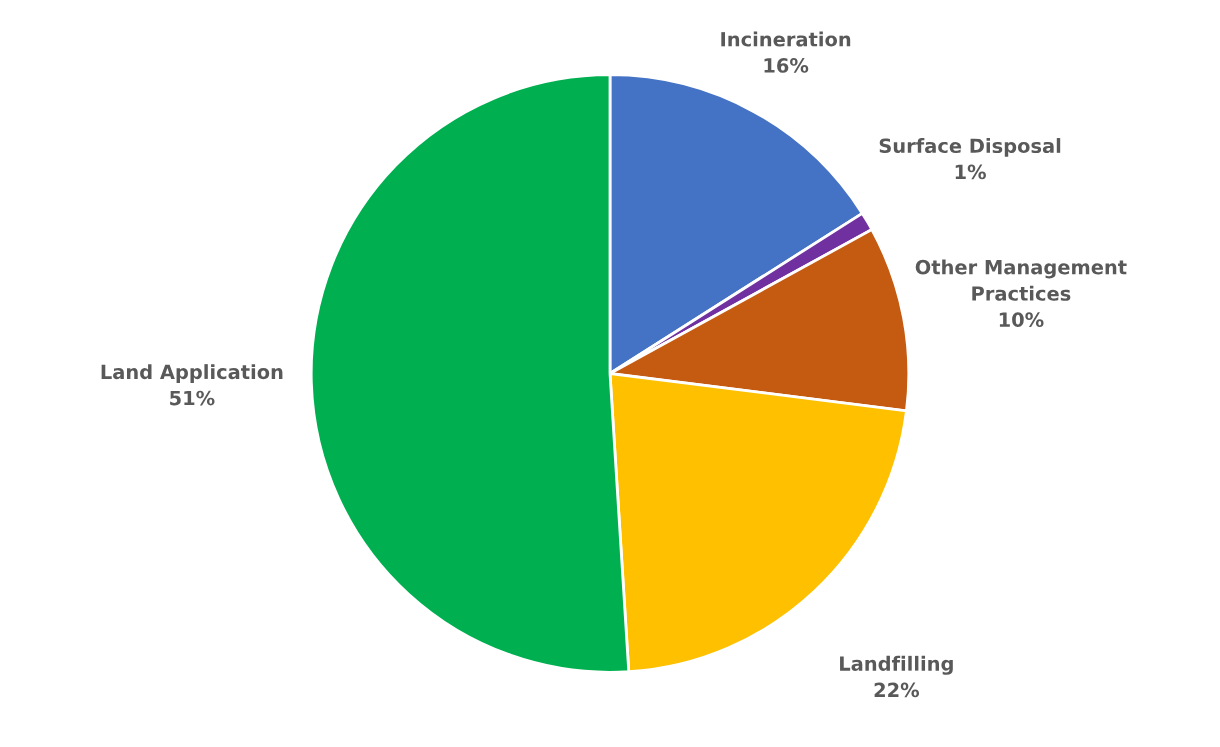 The height and width of the screenshot is (747, 1220). I want to click on data-label: 22%, so click(897, 690).